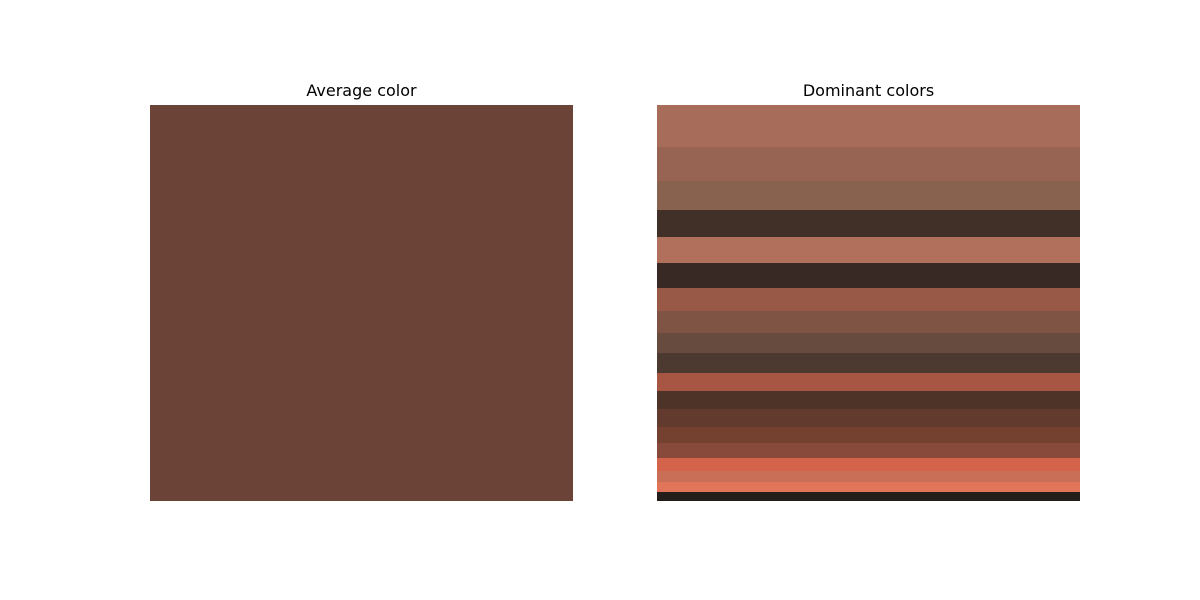 The image size is (1200, 600). What do you see at coordinates (868, 90) in the screenshot?
I see `dominant-colors-title: Dominant colors` at bounding box center [868, 90].